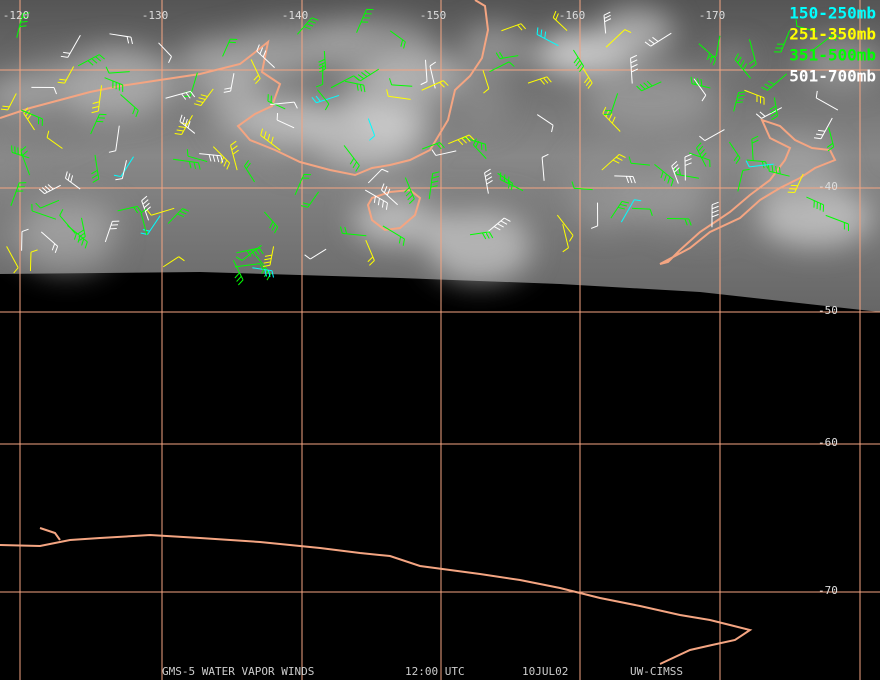 The image size is (880, 680). What do you see at coordinates (365, 134) in the screenshot?
I see `cloud` at bounding box center [365, 134].